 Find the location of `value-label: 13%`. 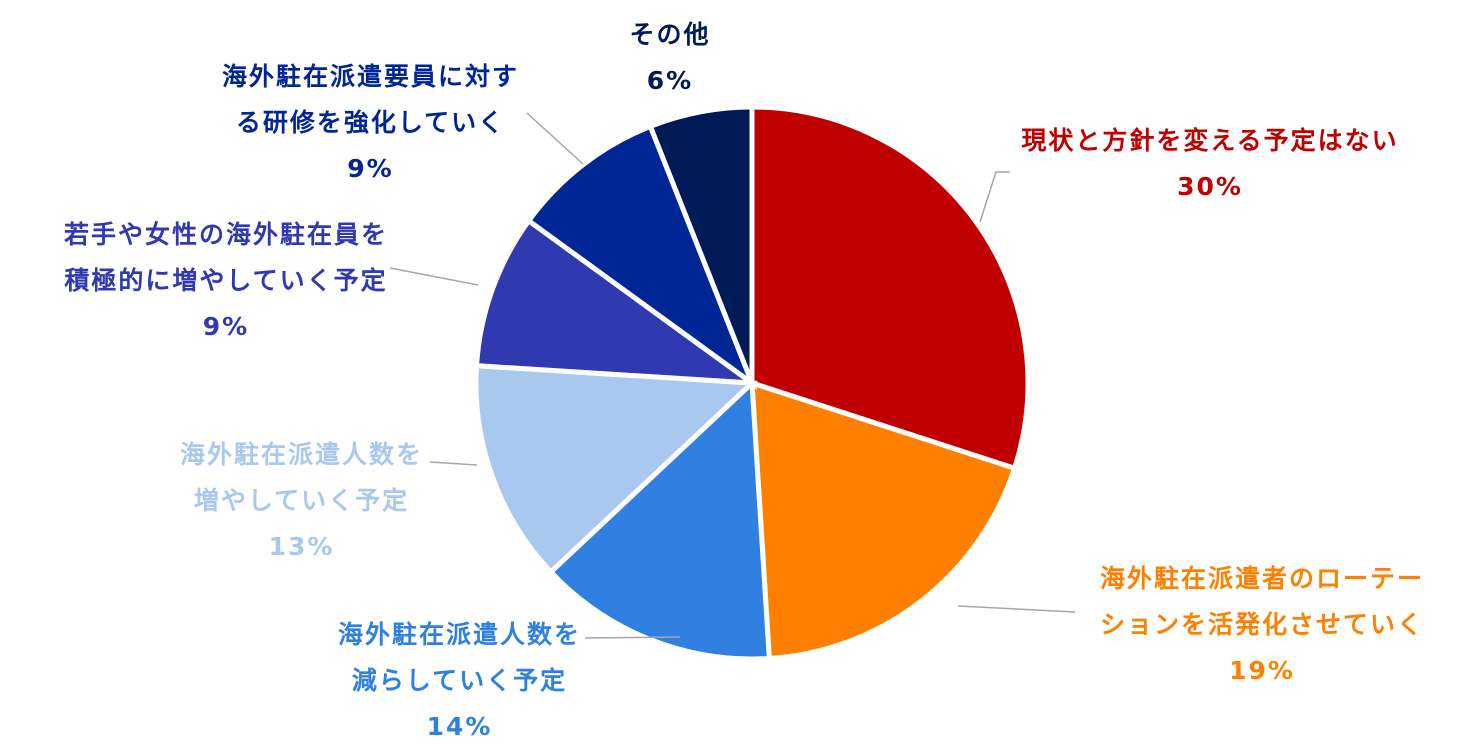

value-label: 13% is located at coordinates (301, 546).